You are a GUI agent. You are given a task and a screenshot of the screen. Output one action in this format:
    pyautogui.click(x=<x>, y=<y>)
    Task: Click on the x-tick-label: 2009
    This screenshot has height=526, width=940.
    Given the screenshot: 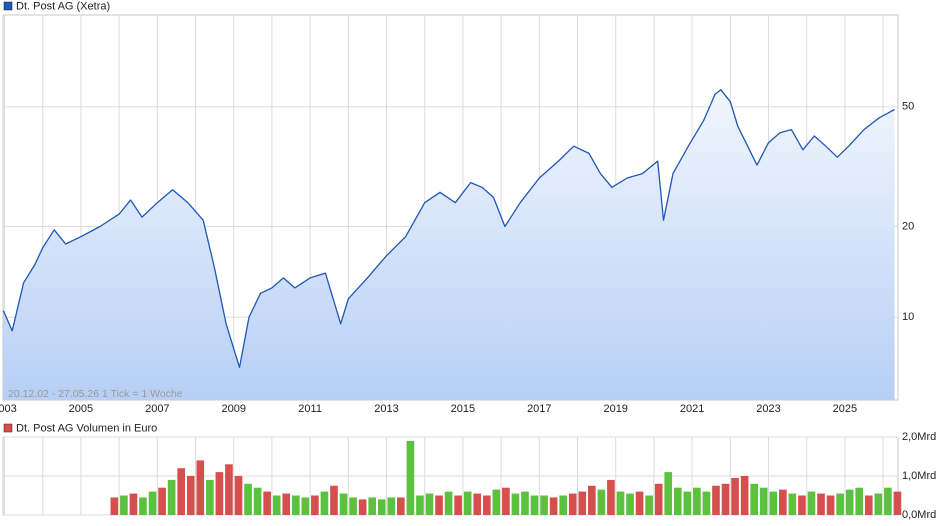 What is the action you would take?
    pyautogui.click(x=233, y=409)
    